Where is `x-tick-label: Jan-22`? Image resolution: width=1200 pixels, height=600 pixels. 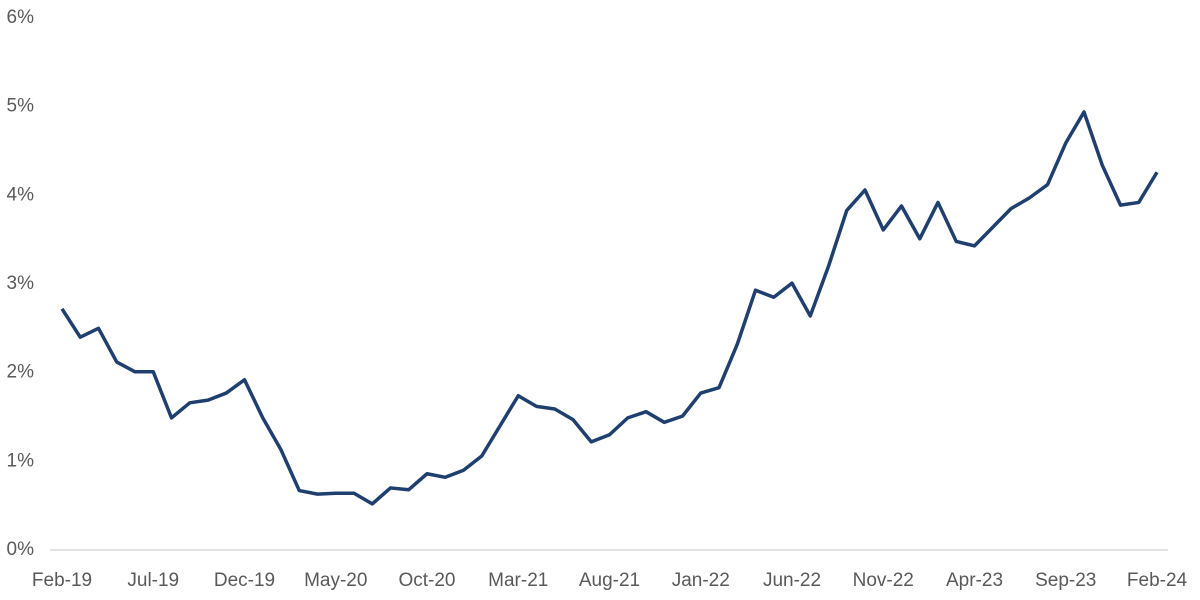 x-tick-label: Jan-22 is located at coordinates (701, 580).